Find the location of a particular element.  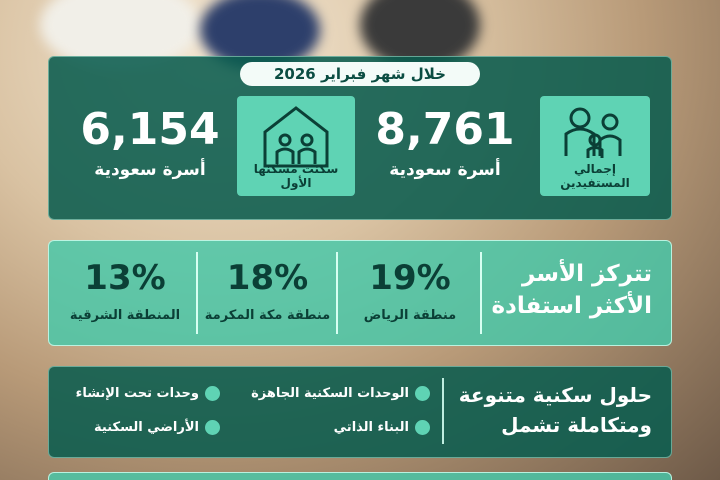

icon-box: إجمالي المستفيدين is located at coordinates (595, 146).